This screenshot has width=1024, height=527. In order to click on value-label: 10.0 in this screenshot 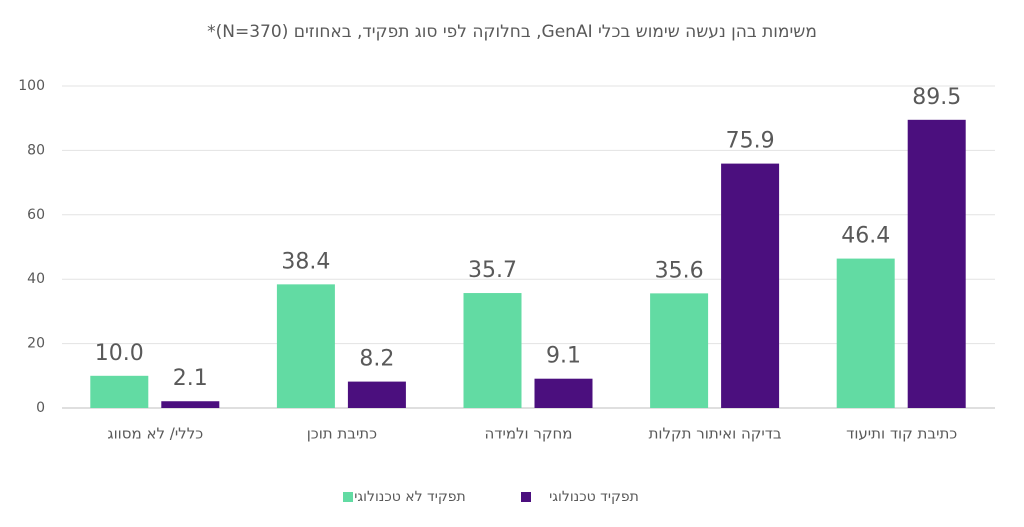, I will do `click(119, 353)`.